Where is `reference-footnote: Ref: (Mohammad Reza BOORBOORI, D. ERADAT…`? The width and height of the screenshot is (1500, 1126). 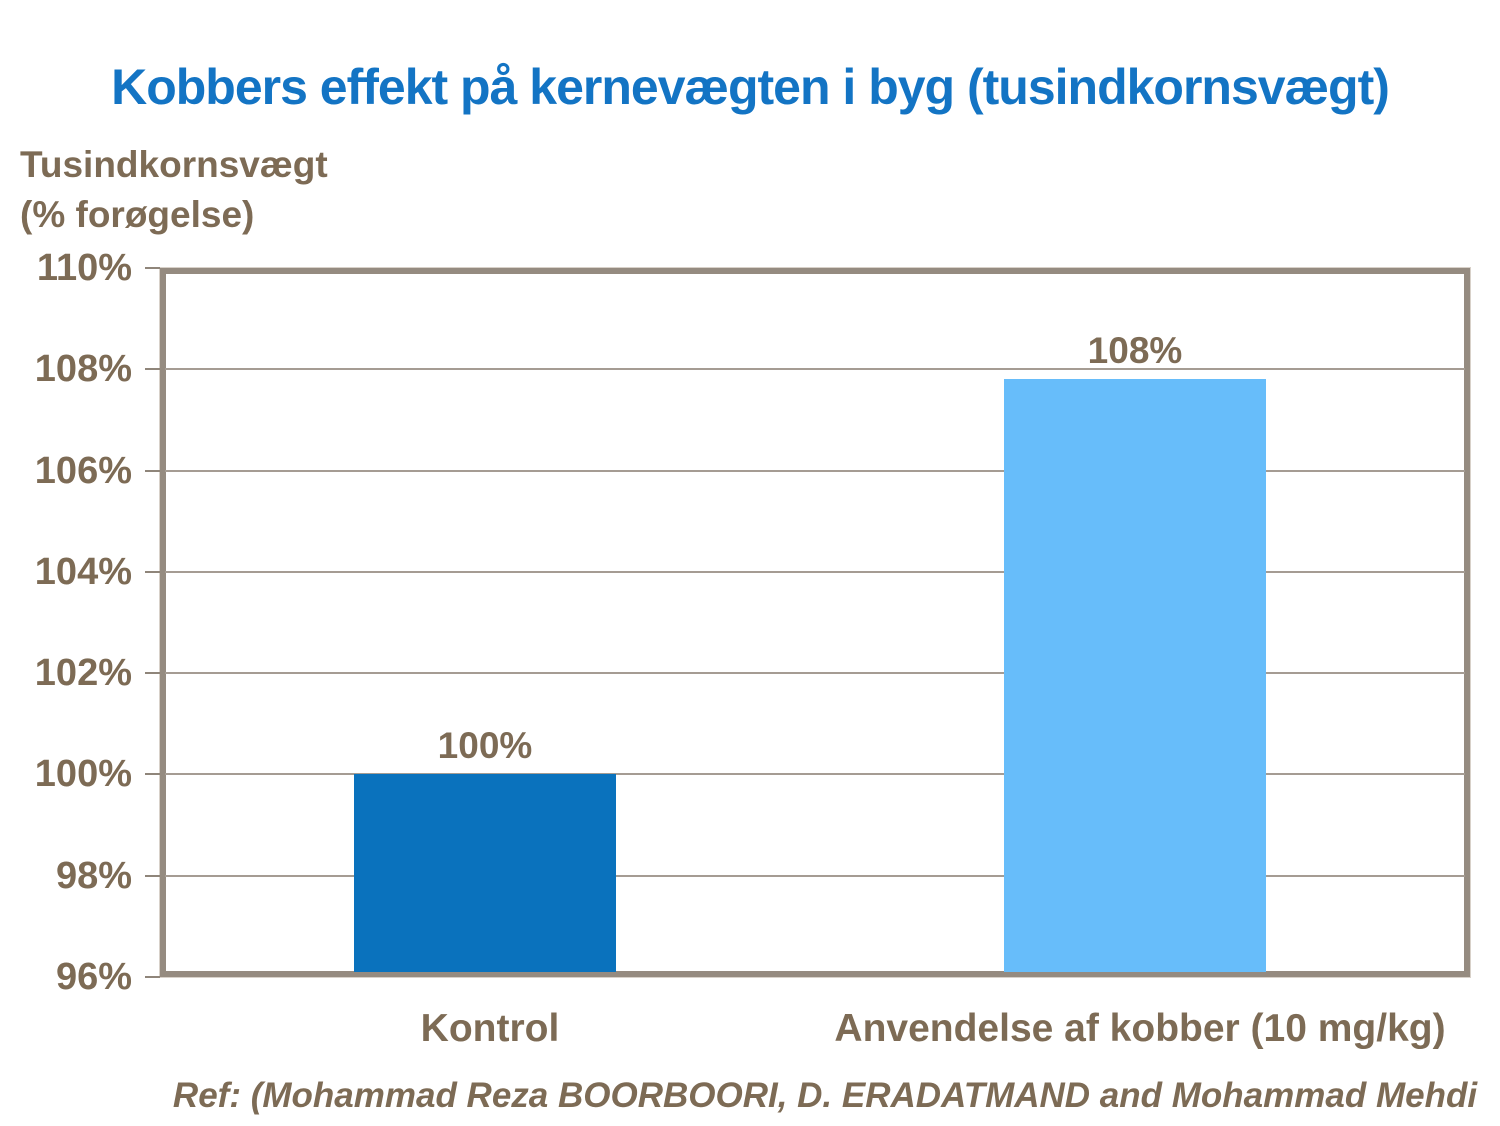 reference-footnote: Ref: (Mohammad Reza BOORBOORI, D. ERADAT… is located at coordinates (825, 1095).